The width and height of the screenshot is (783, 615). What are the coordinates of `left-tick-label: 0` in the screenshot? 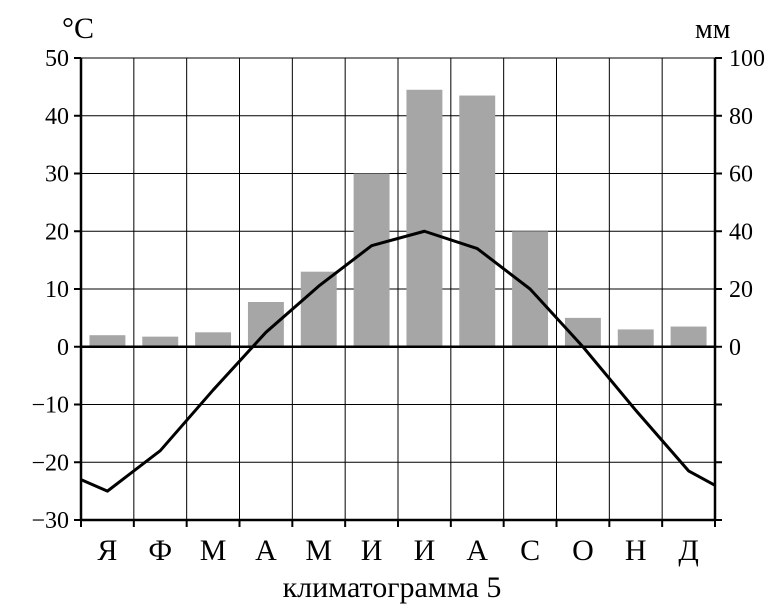 It's located at (63, 348).